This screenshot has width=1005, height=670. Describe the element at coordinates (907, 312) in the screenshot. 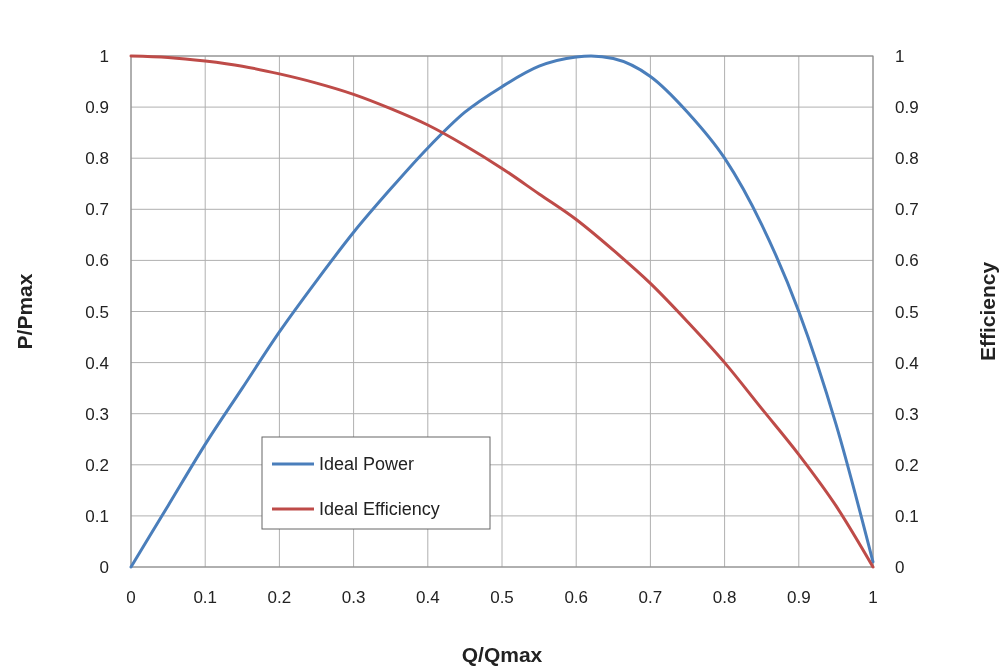

I see `y2-tick-label: 0.5` at that location.